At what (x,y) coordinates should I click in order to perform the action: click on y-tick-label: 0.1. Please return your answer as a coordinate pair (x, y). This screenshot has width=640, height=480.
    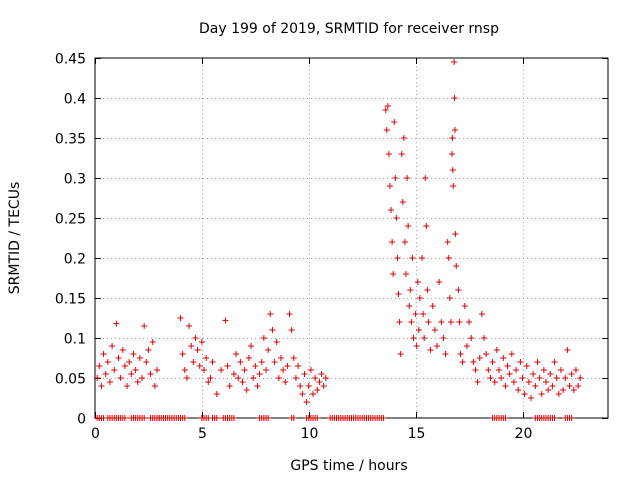
    Looking at the image, I should click on (75, 340).